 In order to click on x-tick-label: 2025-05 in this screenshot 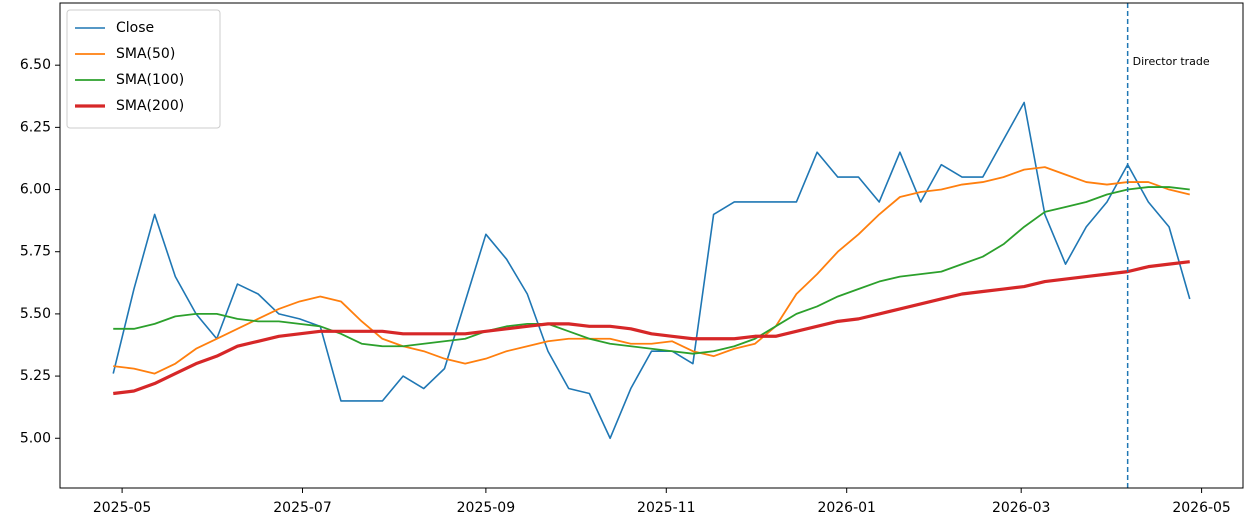, I will do `click(122, 508)`.